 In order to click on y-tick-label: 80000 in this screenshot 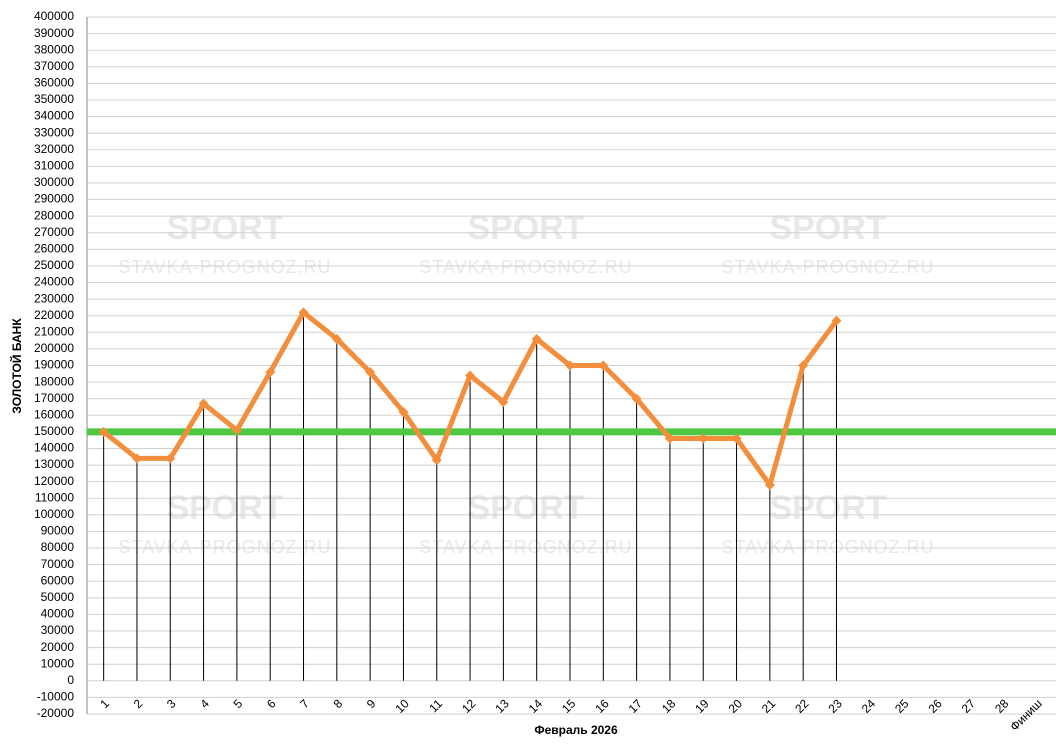, I will do `click(58, 547)`.